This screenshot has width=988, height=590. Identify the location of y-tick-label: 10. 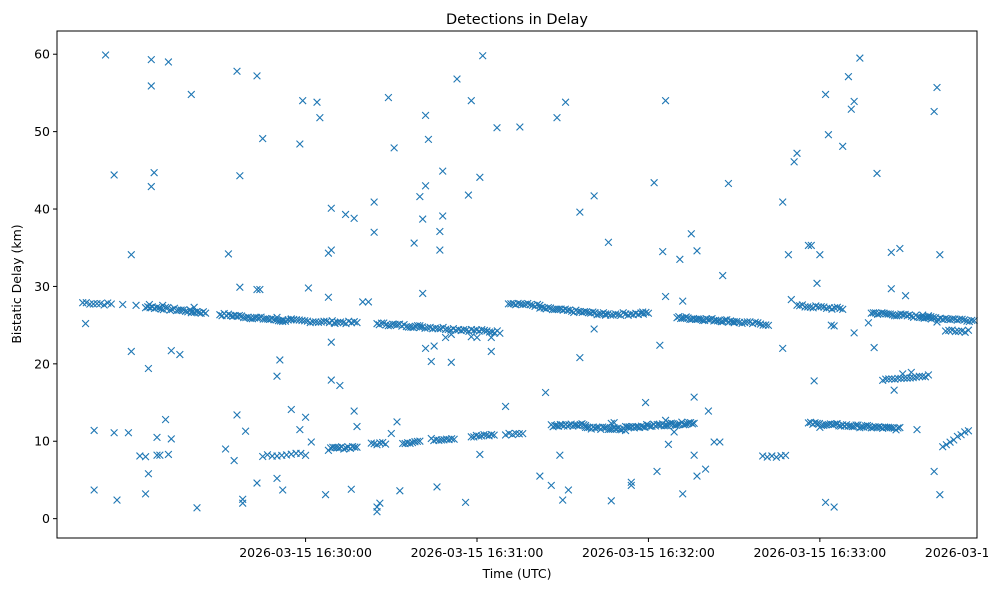
(42, 441).